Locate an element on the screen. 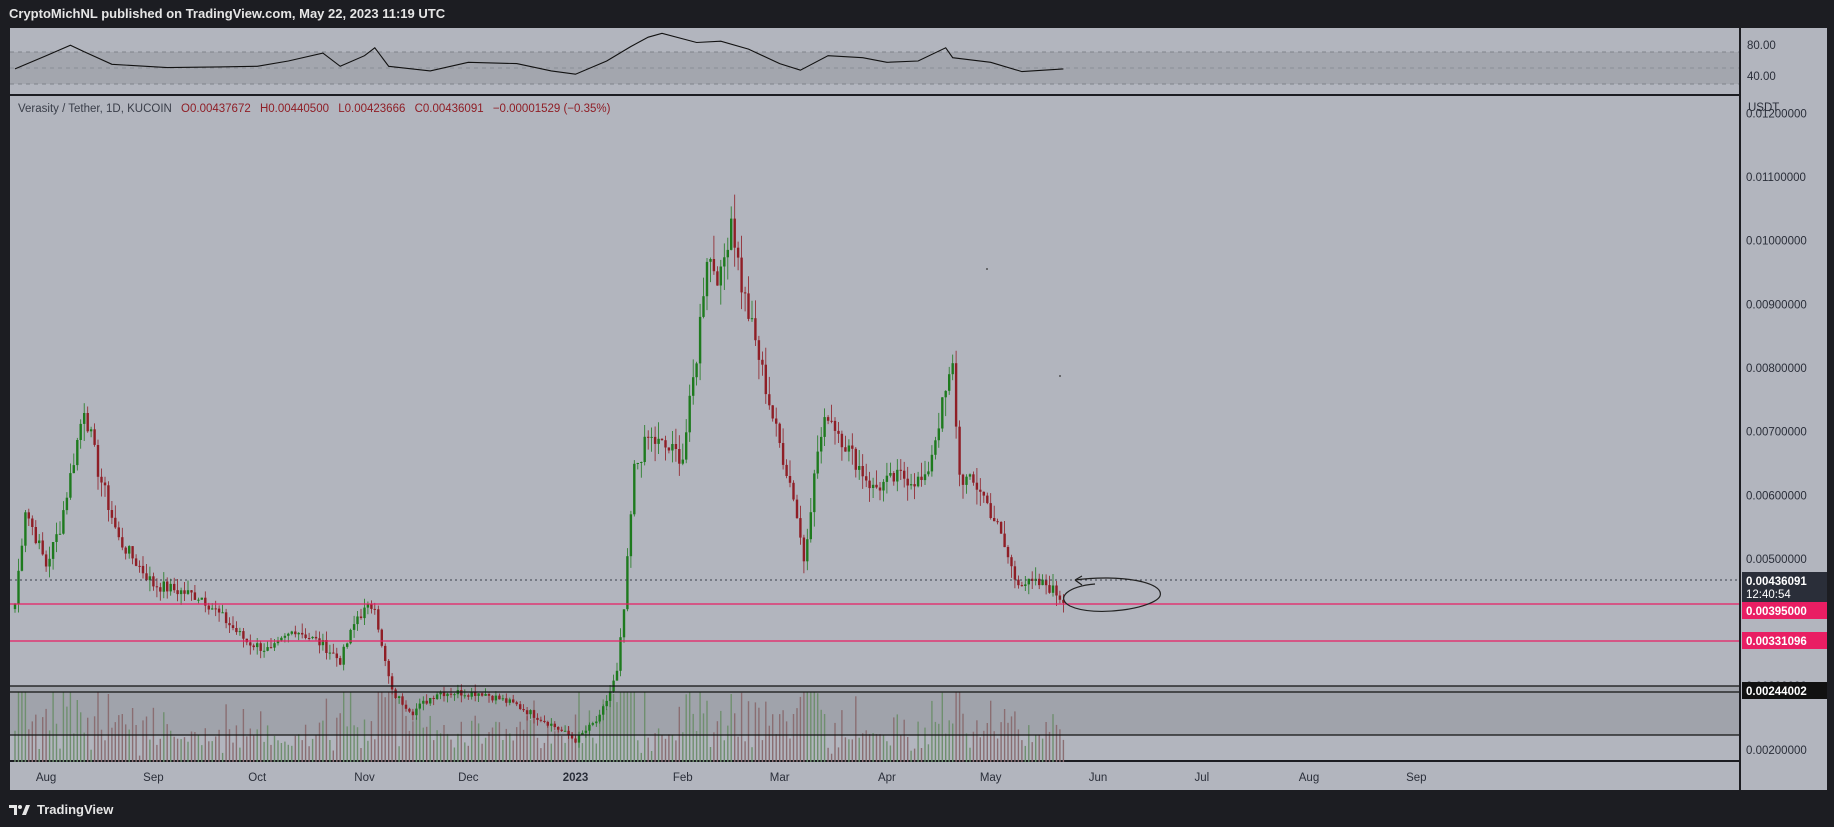 Image resolution: width=1834 pixels, height=827 pixels. currency-label: USDT is located at coordinates (1763, 108).